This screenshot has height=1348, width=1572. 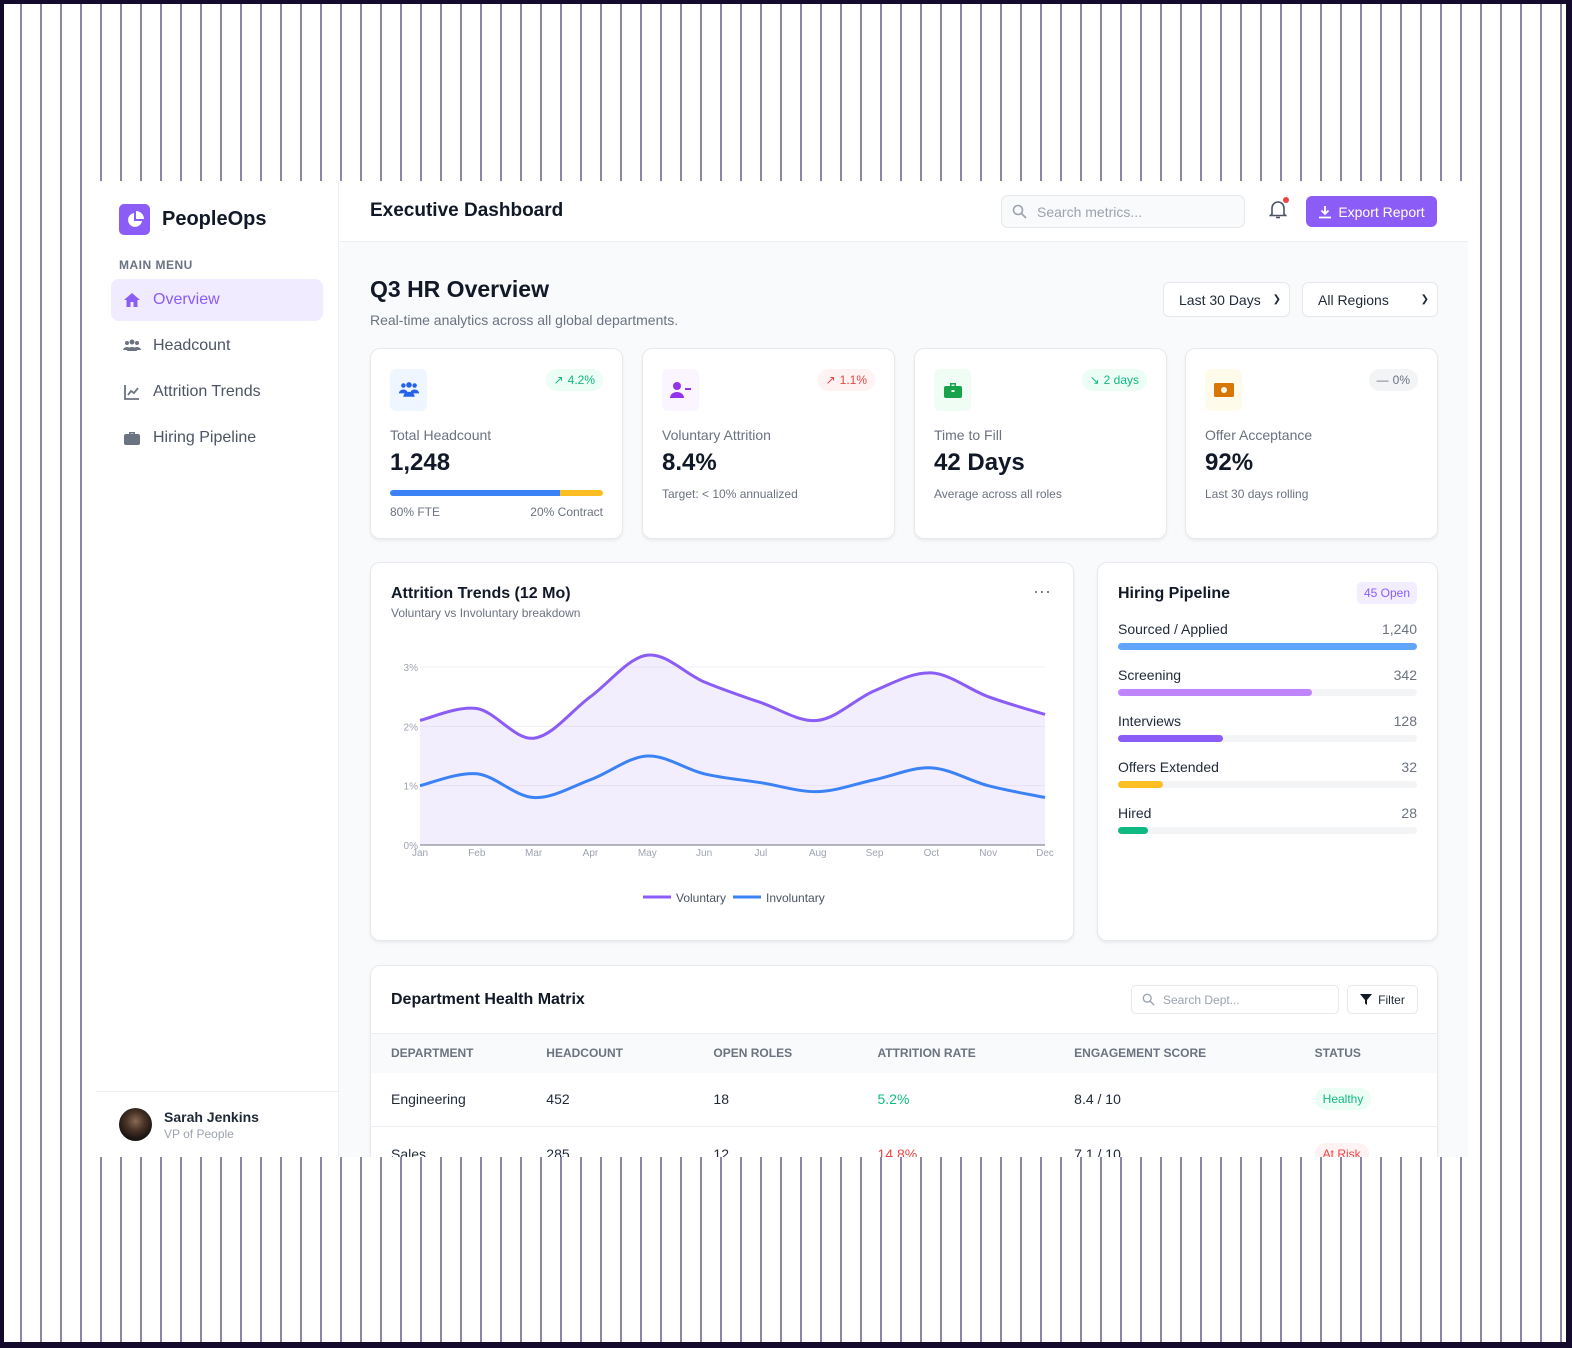 What do you see at coordinates (1375, 1141) in the screenshot?
I see `status-cell: At Risk` at bounding box center [1375, 1141].